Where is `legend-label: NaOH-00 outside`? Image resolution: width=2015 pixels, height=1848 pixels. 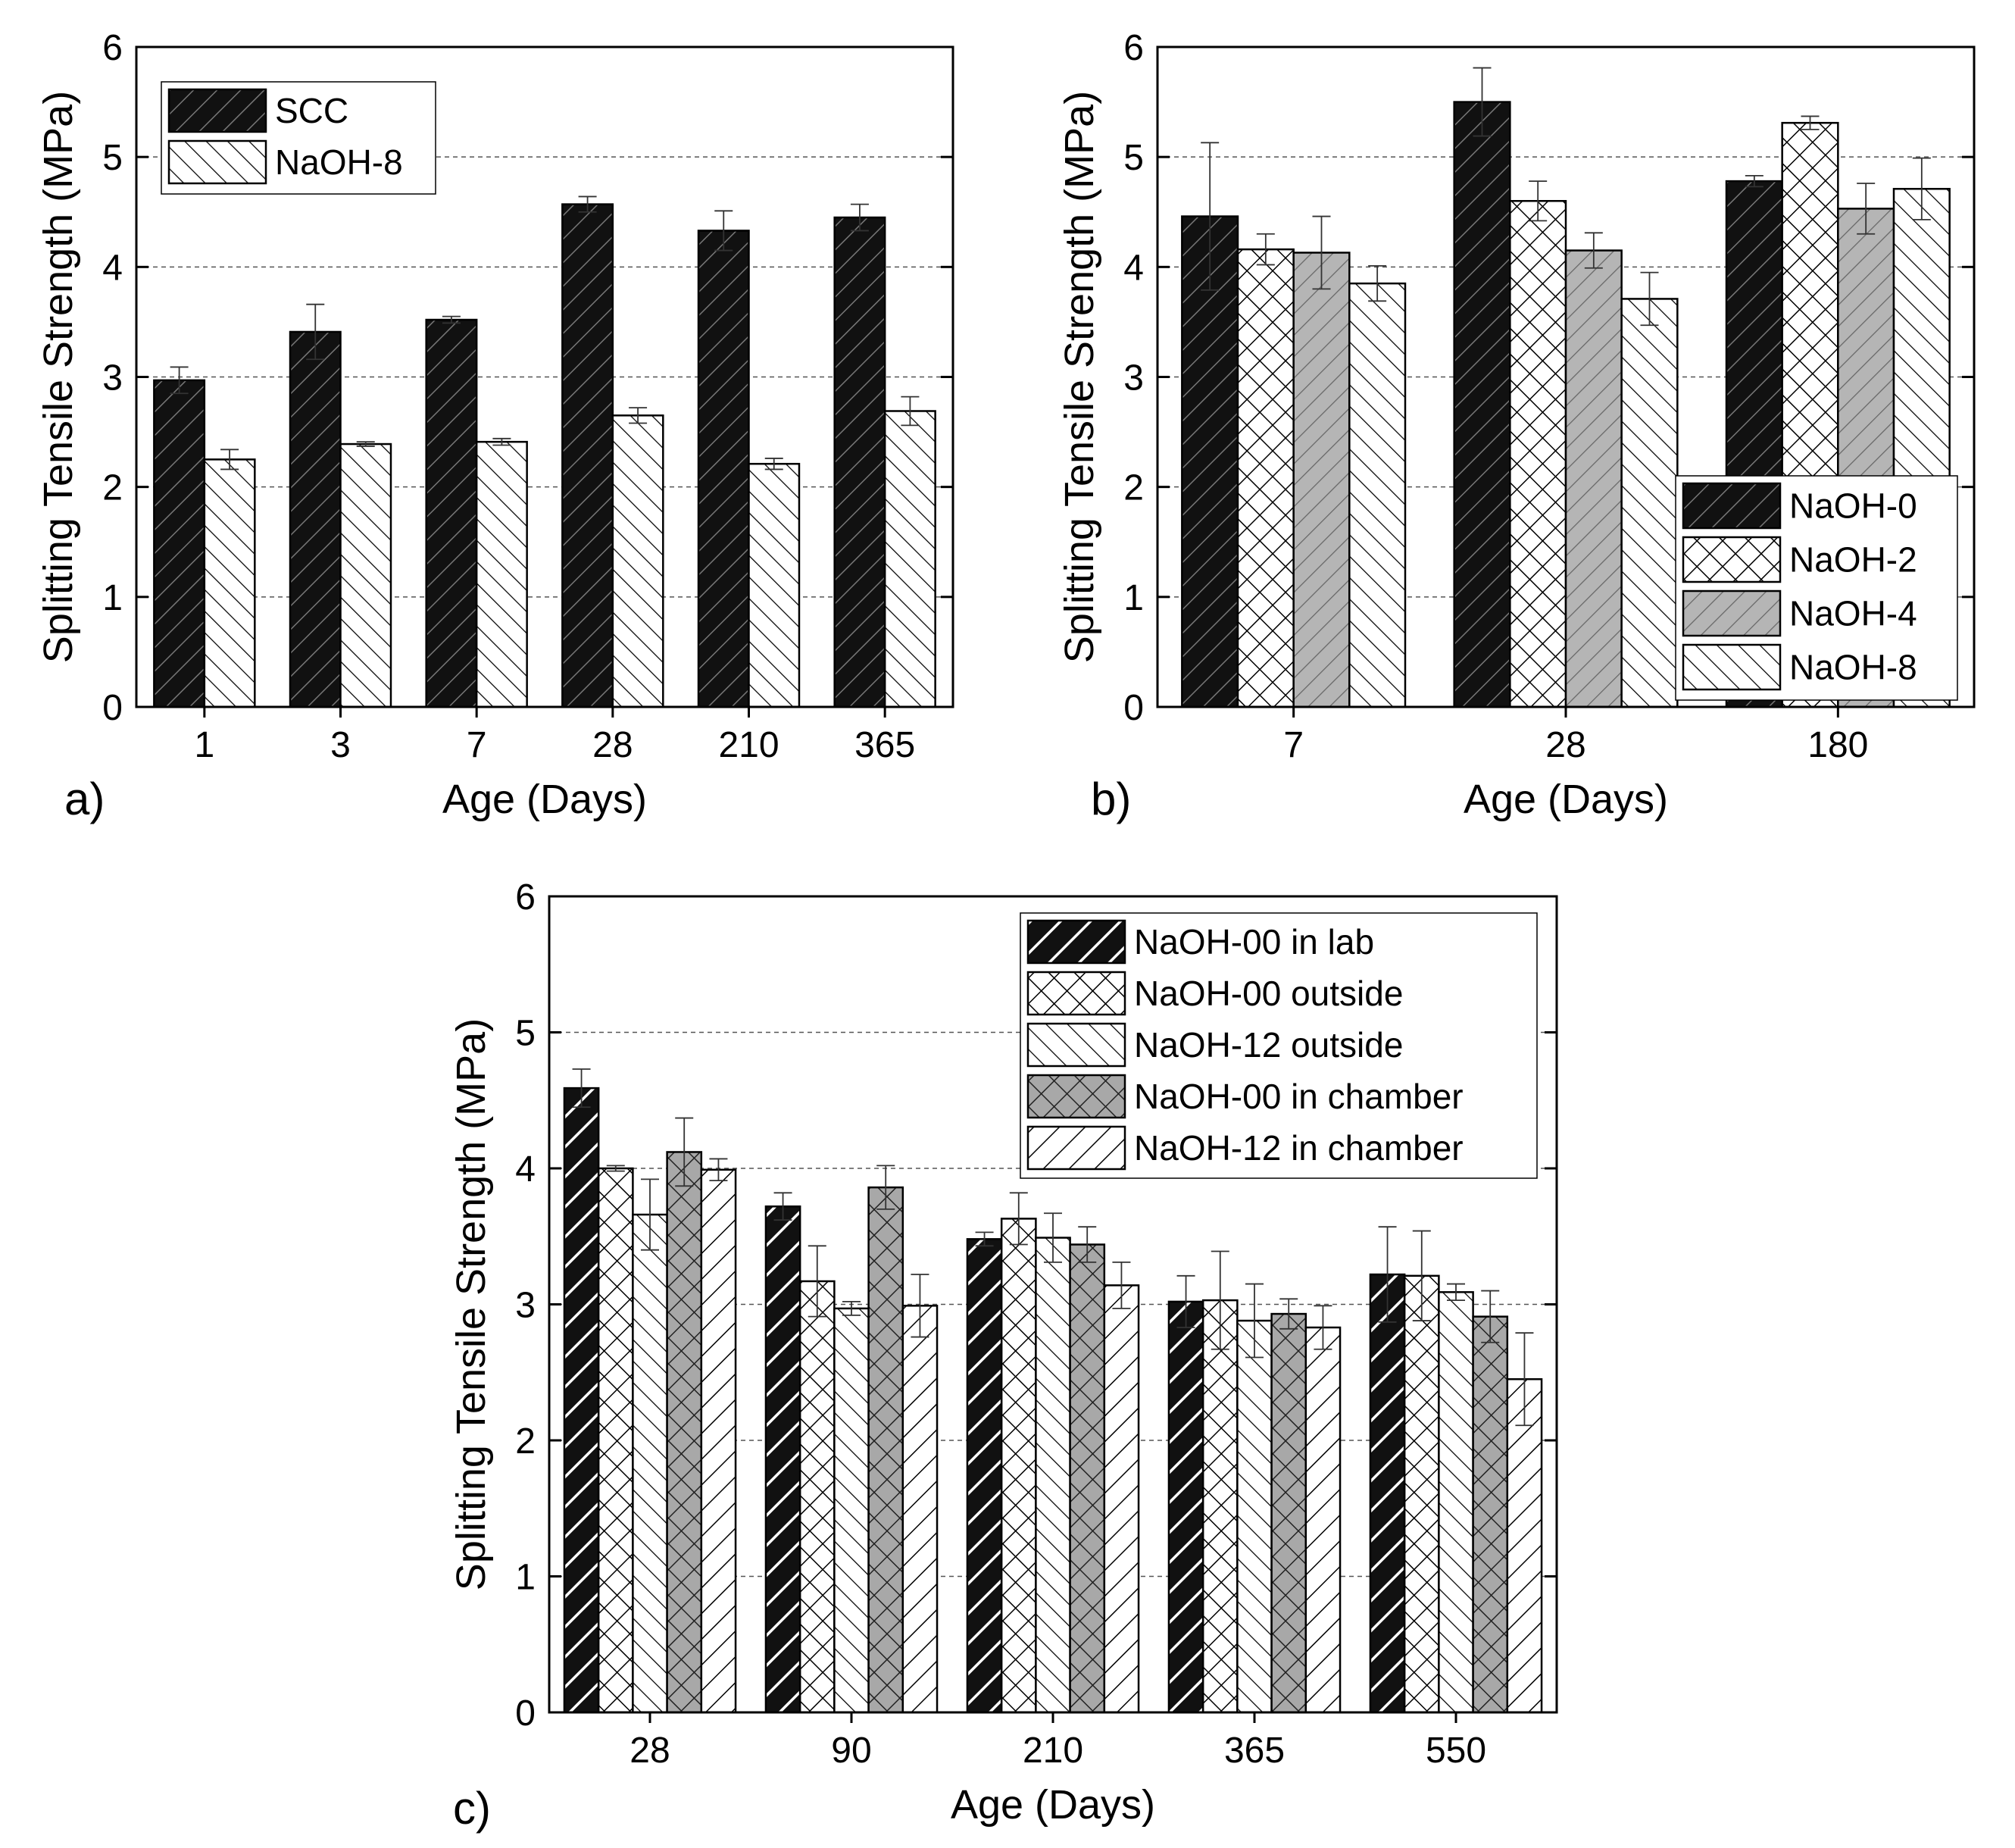 legend-label: NaOH-00 outside is located at coordinates (1268, 993).